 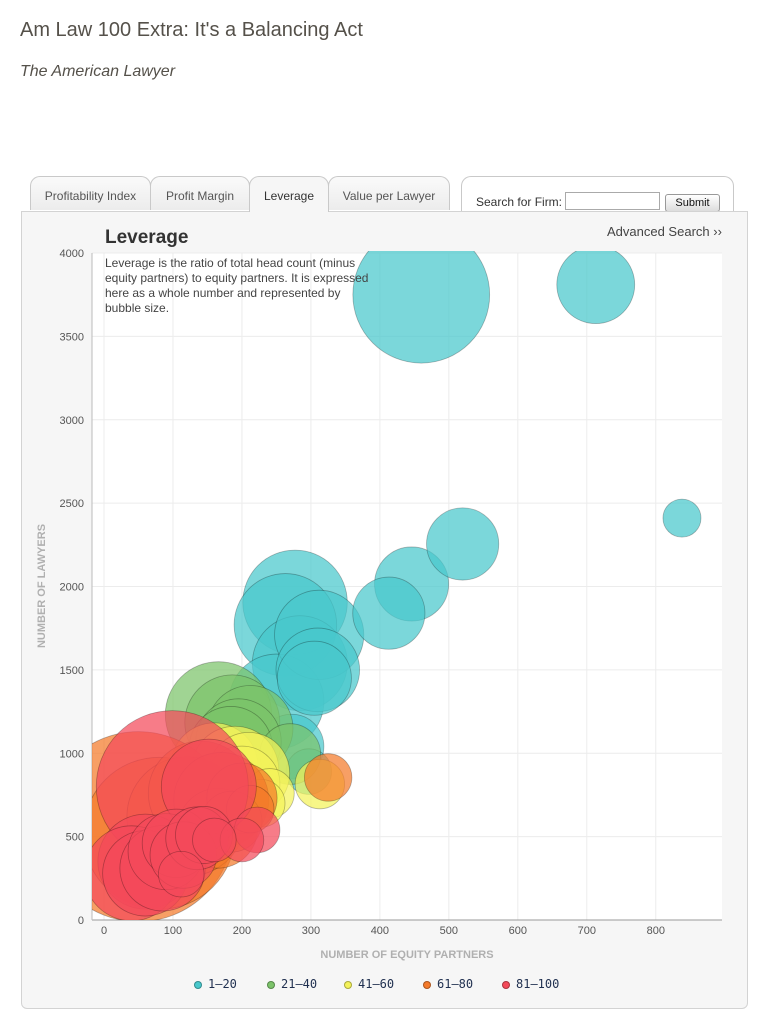 I want to click on tab-value-per-lawyer: Value per Lawyer, so click(x=389, y=193).